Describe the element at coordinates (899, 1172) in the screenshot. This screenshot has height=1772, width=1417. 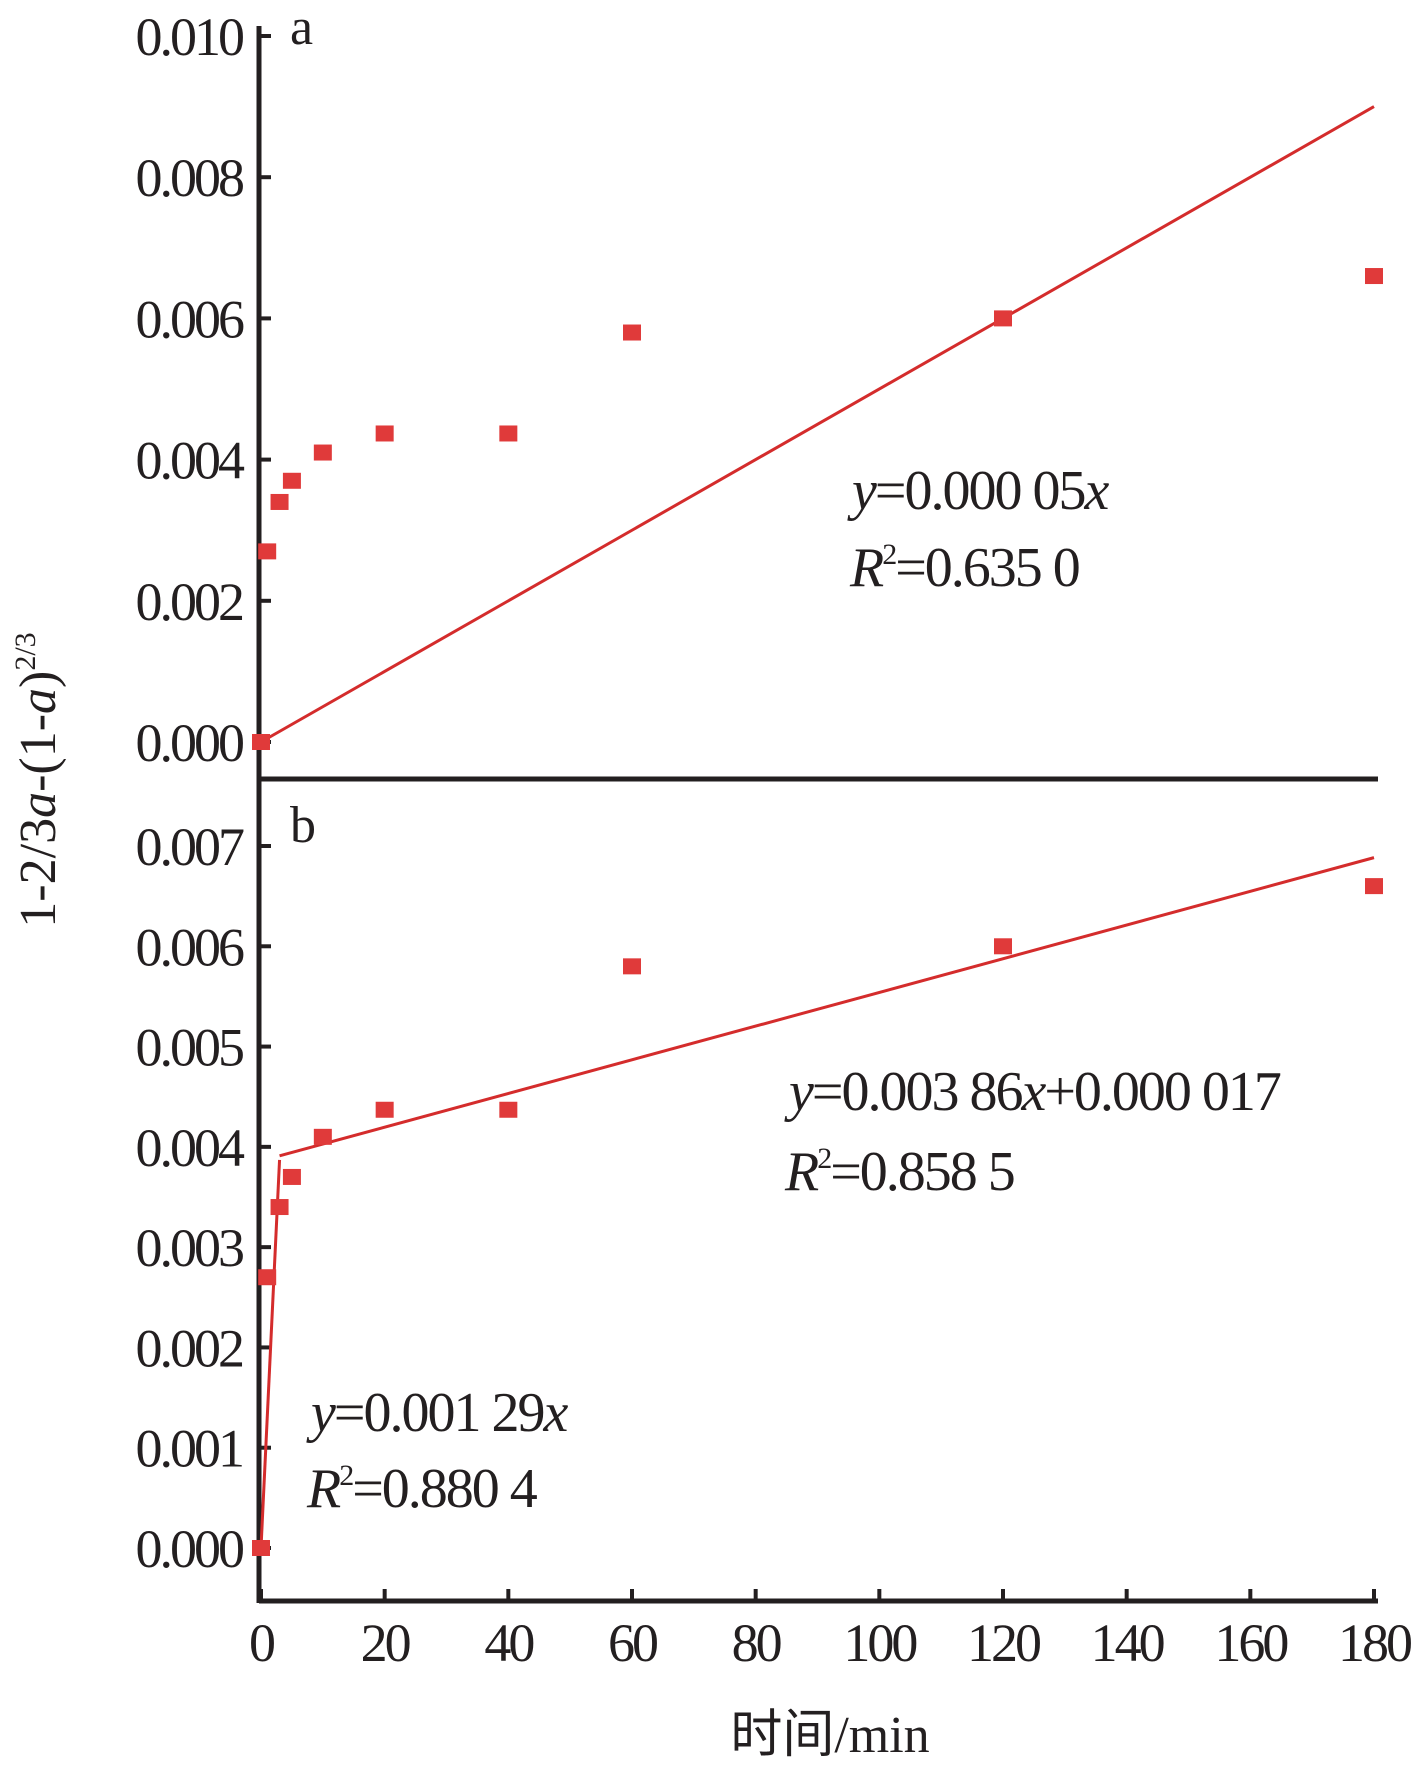
I see `panel-b-r-squared-2: R2=0.858 5` at that location.